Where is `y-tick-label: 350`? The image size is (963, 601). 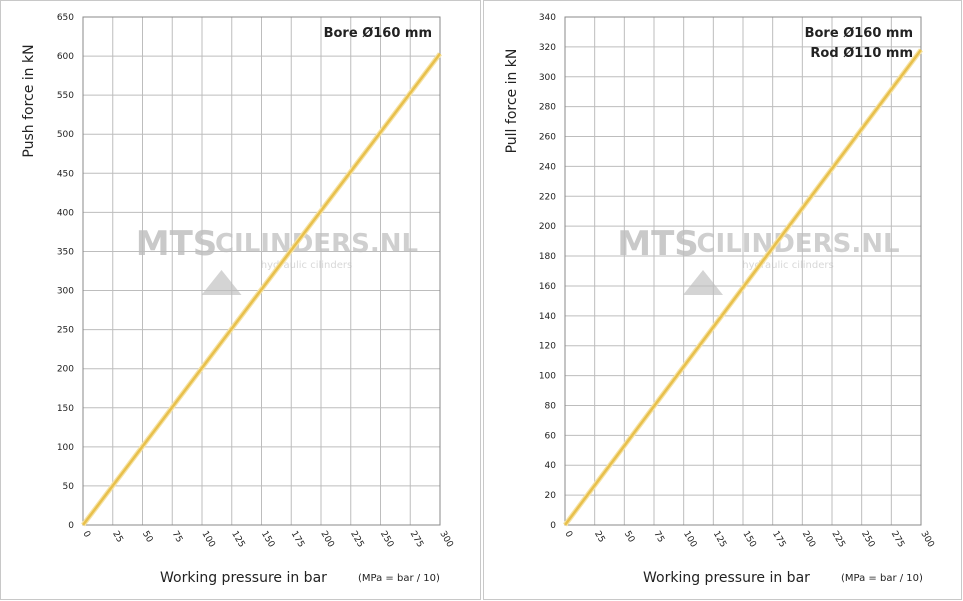 y-tick-label: 350 is located at coordinates (65, 252).